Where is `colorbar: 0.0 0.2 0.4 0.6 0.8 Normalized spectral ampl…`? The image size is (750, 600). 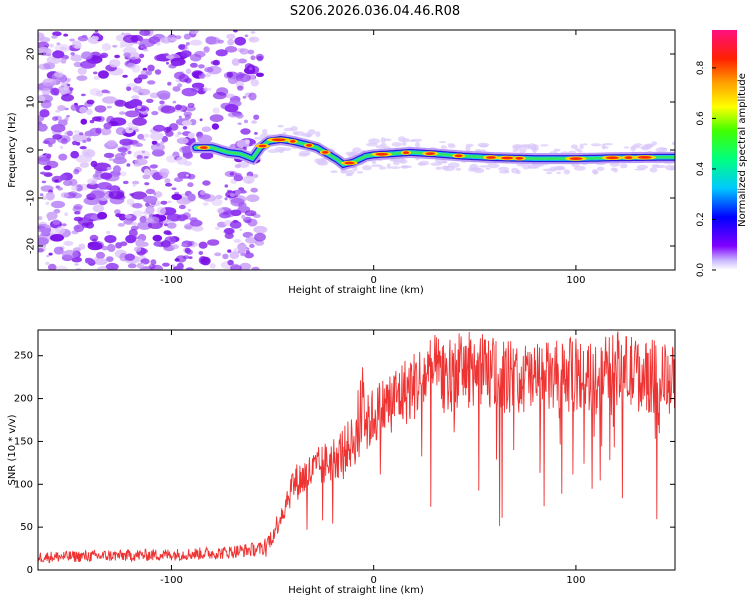
colorbar: 0.0 0.2 0.4 0.6 0.8 Normalized spectral ampl… is located at coordinates (722, 153).